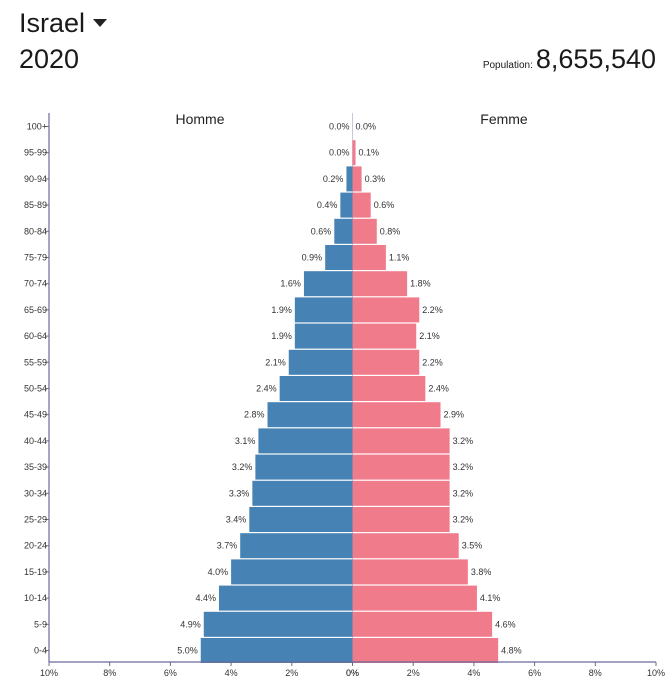  What do you see at coordinates (49, 59) in the screenshot?
I see `year-label: 2020` at bounding box center [49, 59].